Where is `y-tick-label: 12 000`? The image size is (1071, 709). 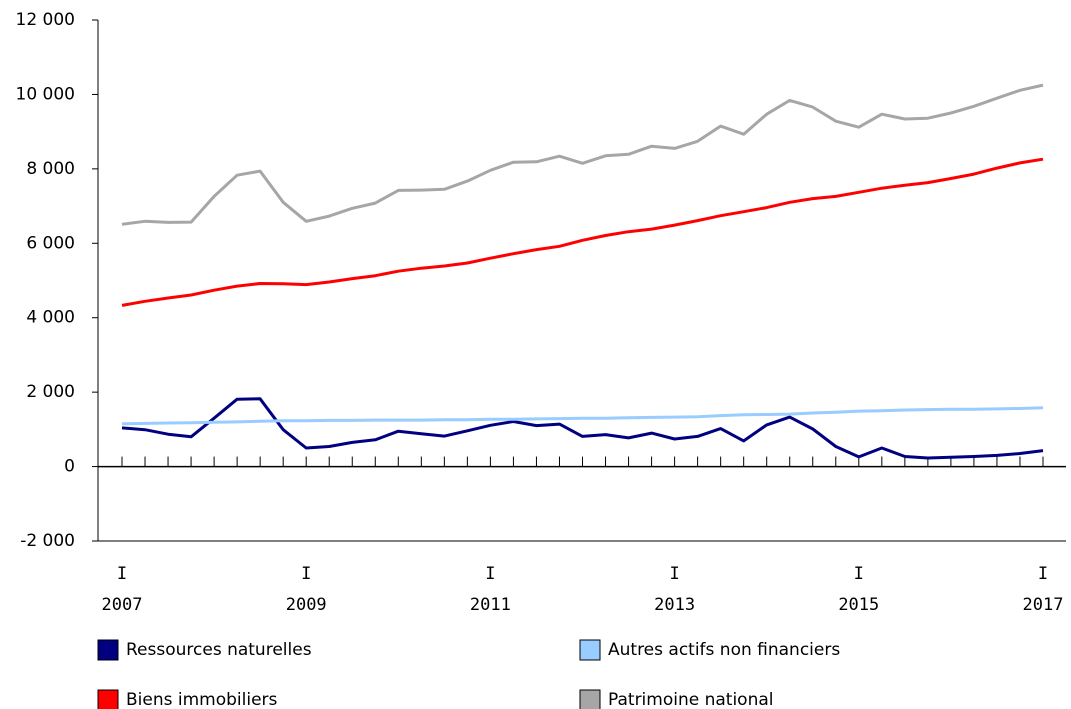
y-tick-label: 12 000 is located at coordinates (45, 20).